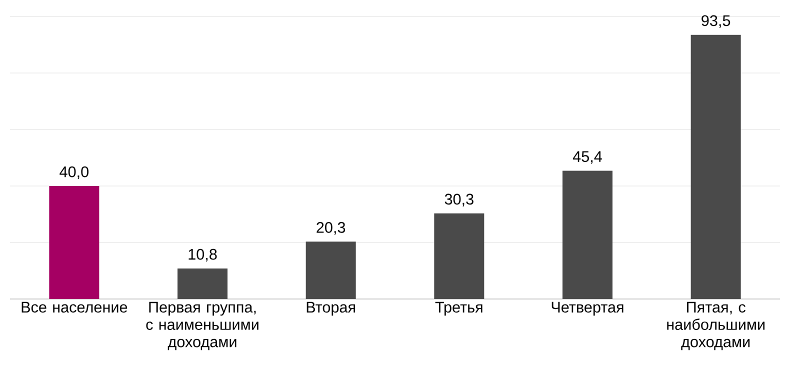  What do you see at coordinates (716, 21) in the screenshot?
I see `data-label: 93,5` at bounding box center [716, 21].